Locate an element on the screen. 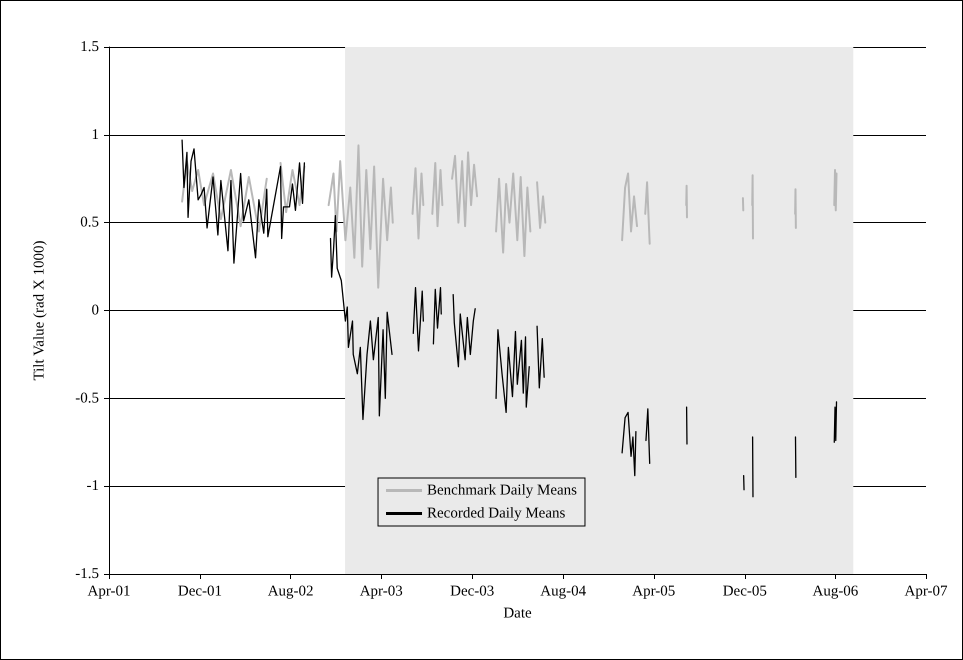  x-tick-label: Apr-07 is located at coordinates (926, 592).